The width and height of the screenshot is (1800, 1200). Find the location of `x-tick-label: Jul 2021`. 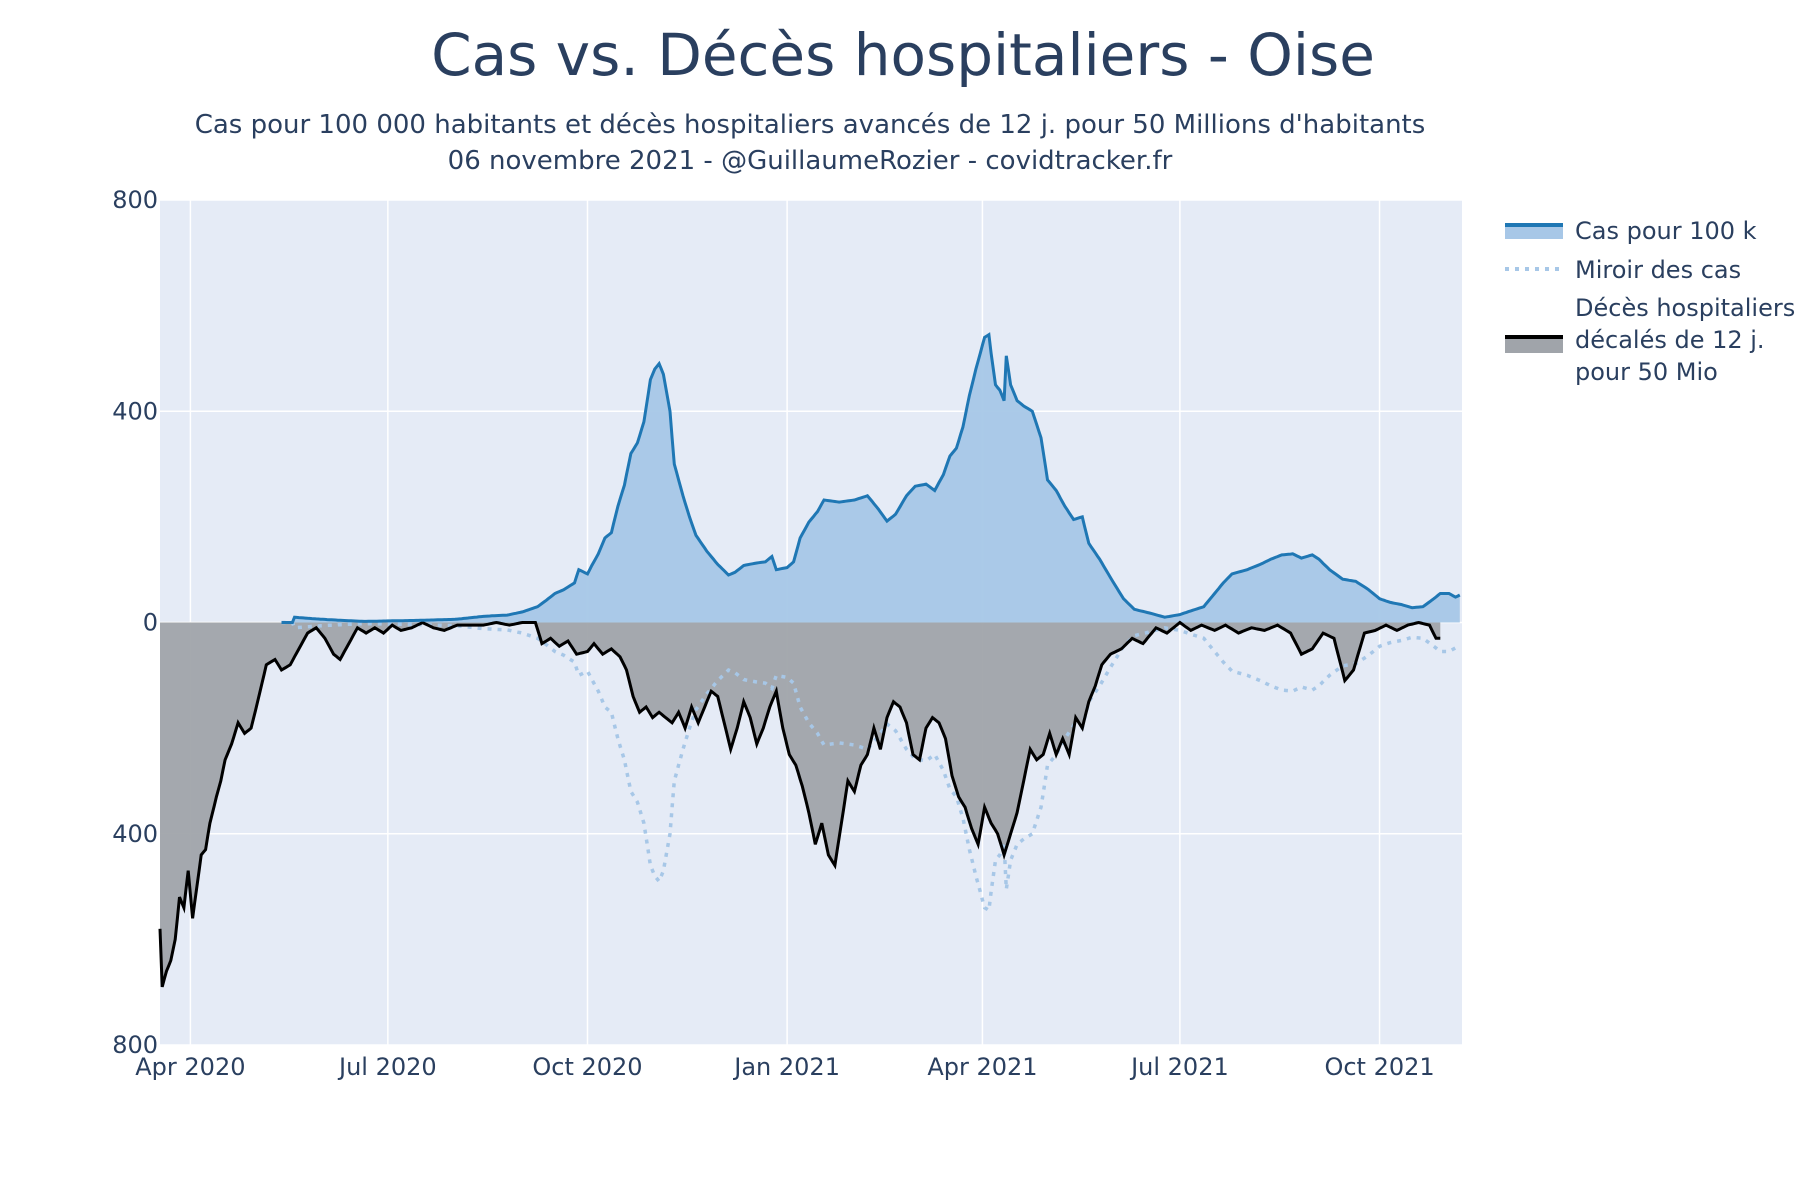

x-tick-label: Jul 2021 is located at coordinates (1179, 1067).